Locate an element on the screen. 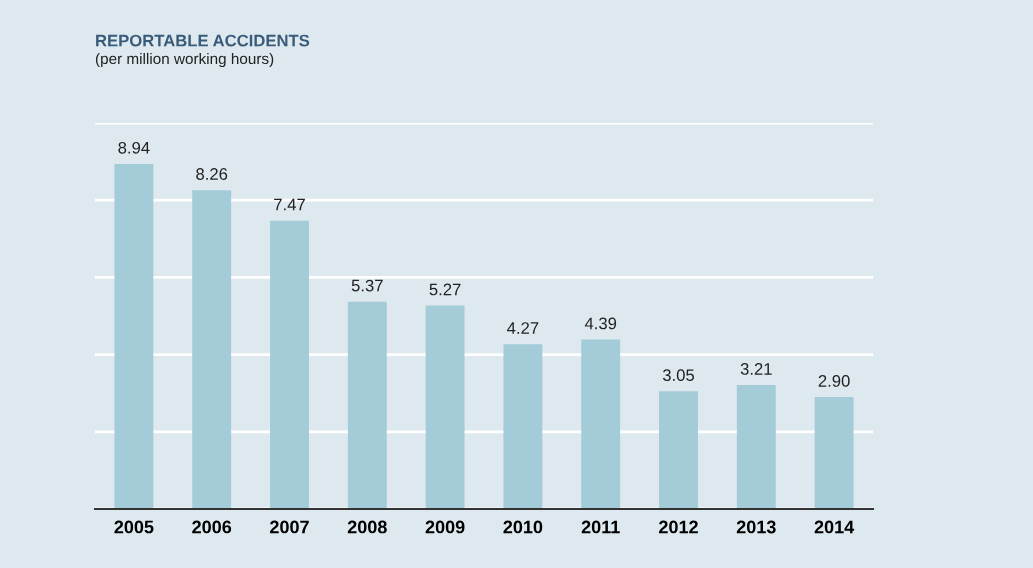 Image resolution: width=1033 pixels, height=568 pixels. x-tick-label: 2007 is located at coordinates (289, 527).